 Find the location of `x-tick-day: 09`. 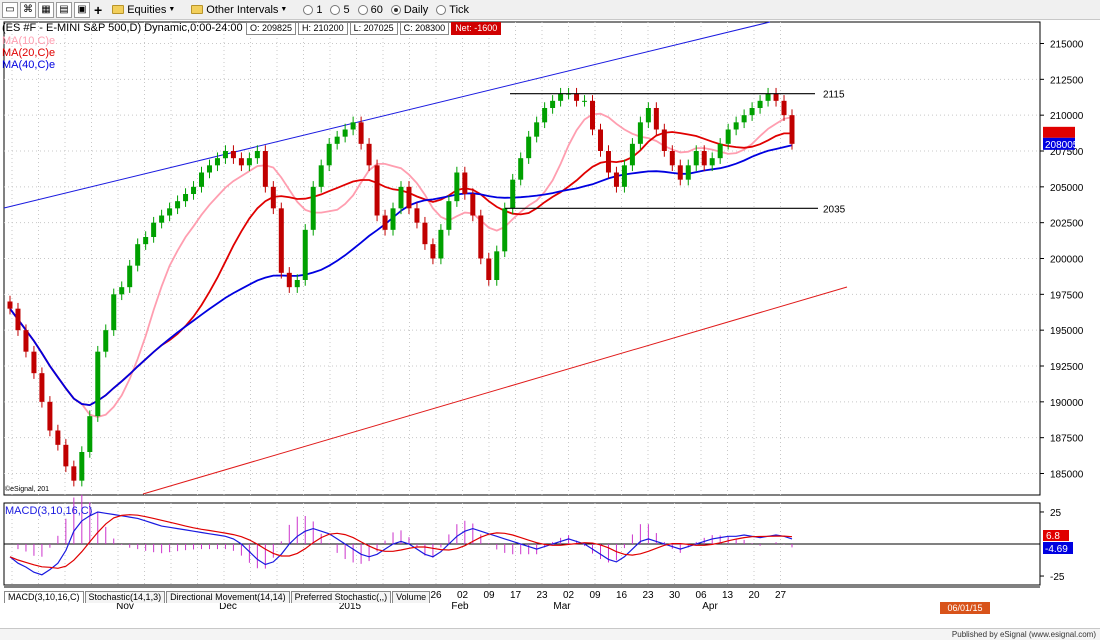

x-tick-day: 09 is located at coordinates (489, 595).